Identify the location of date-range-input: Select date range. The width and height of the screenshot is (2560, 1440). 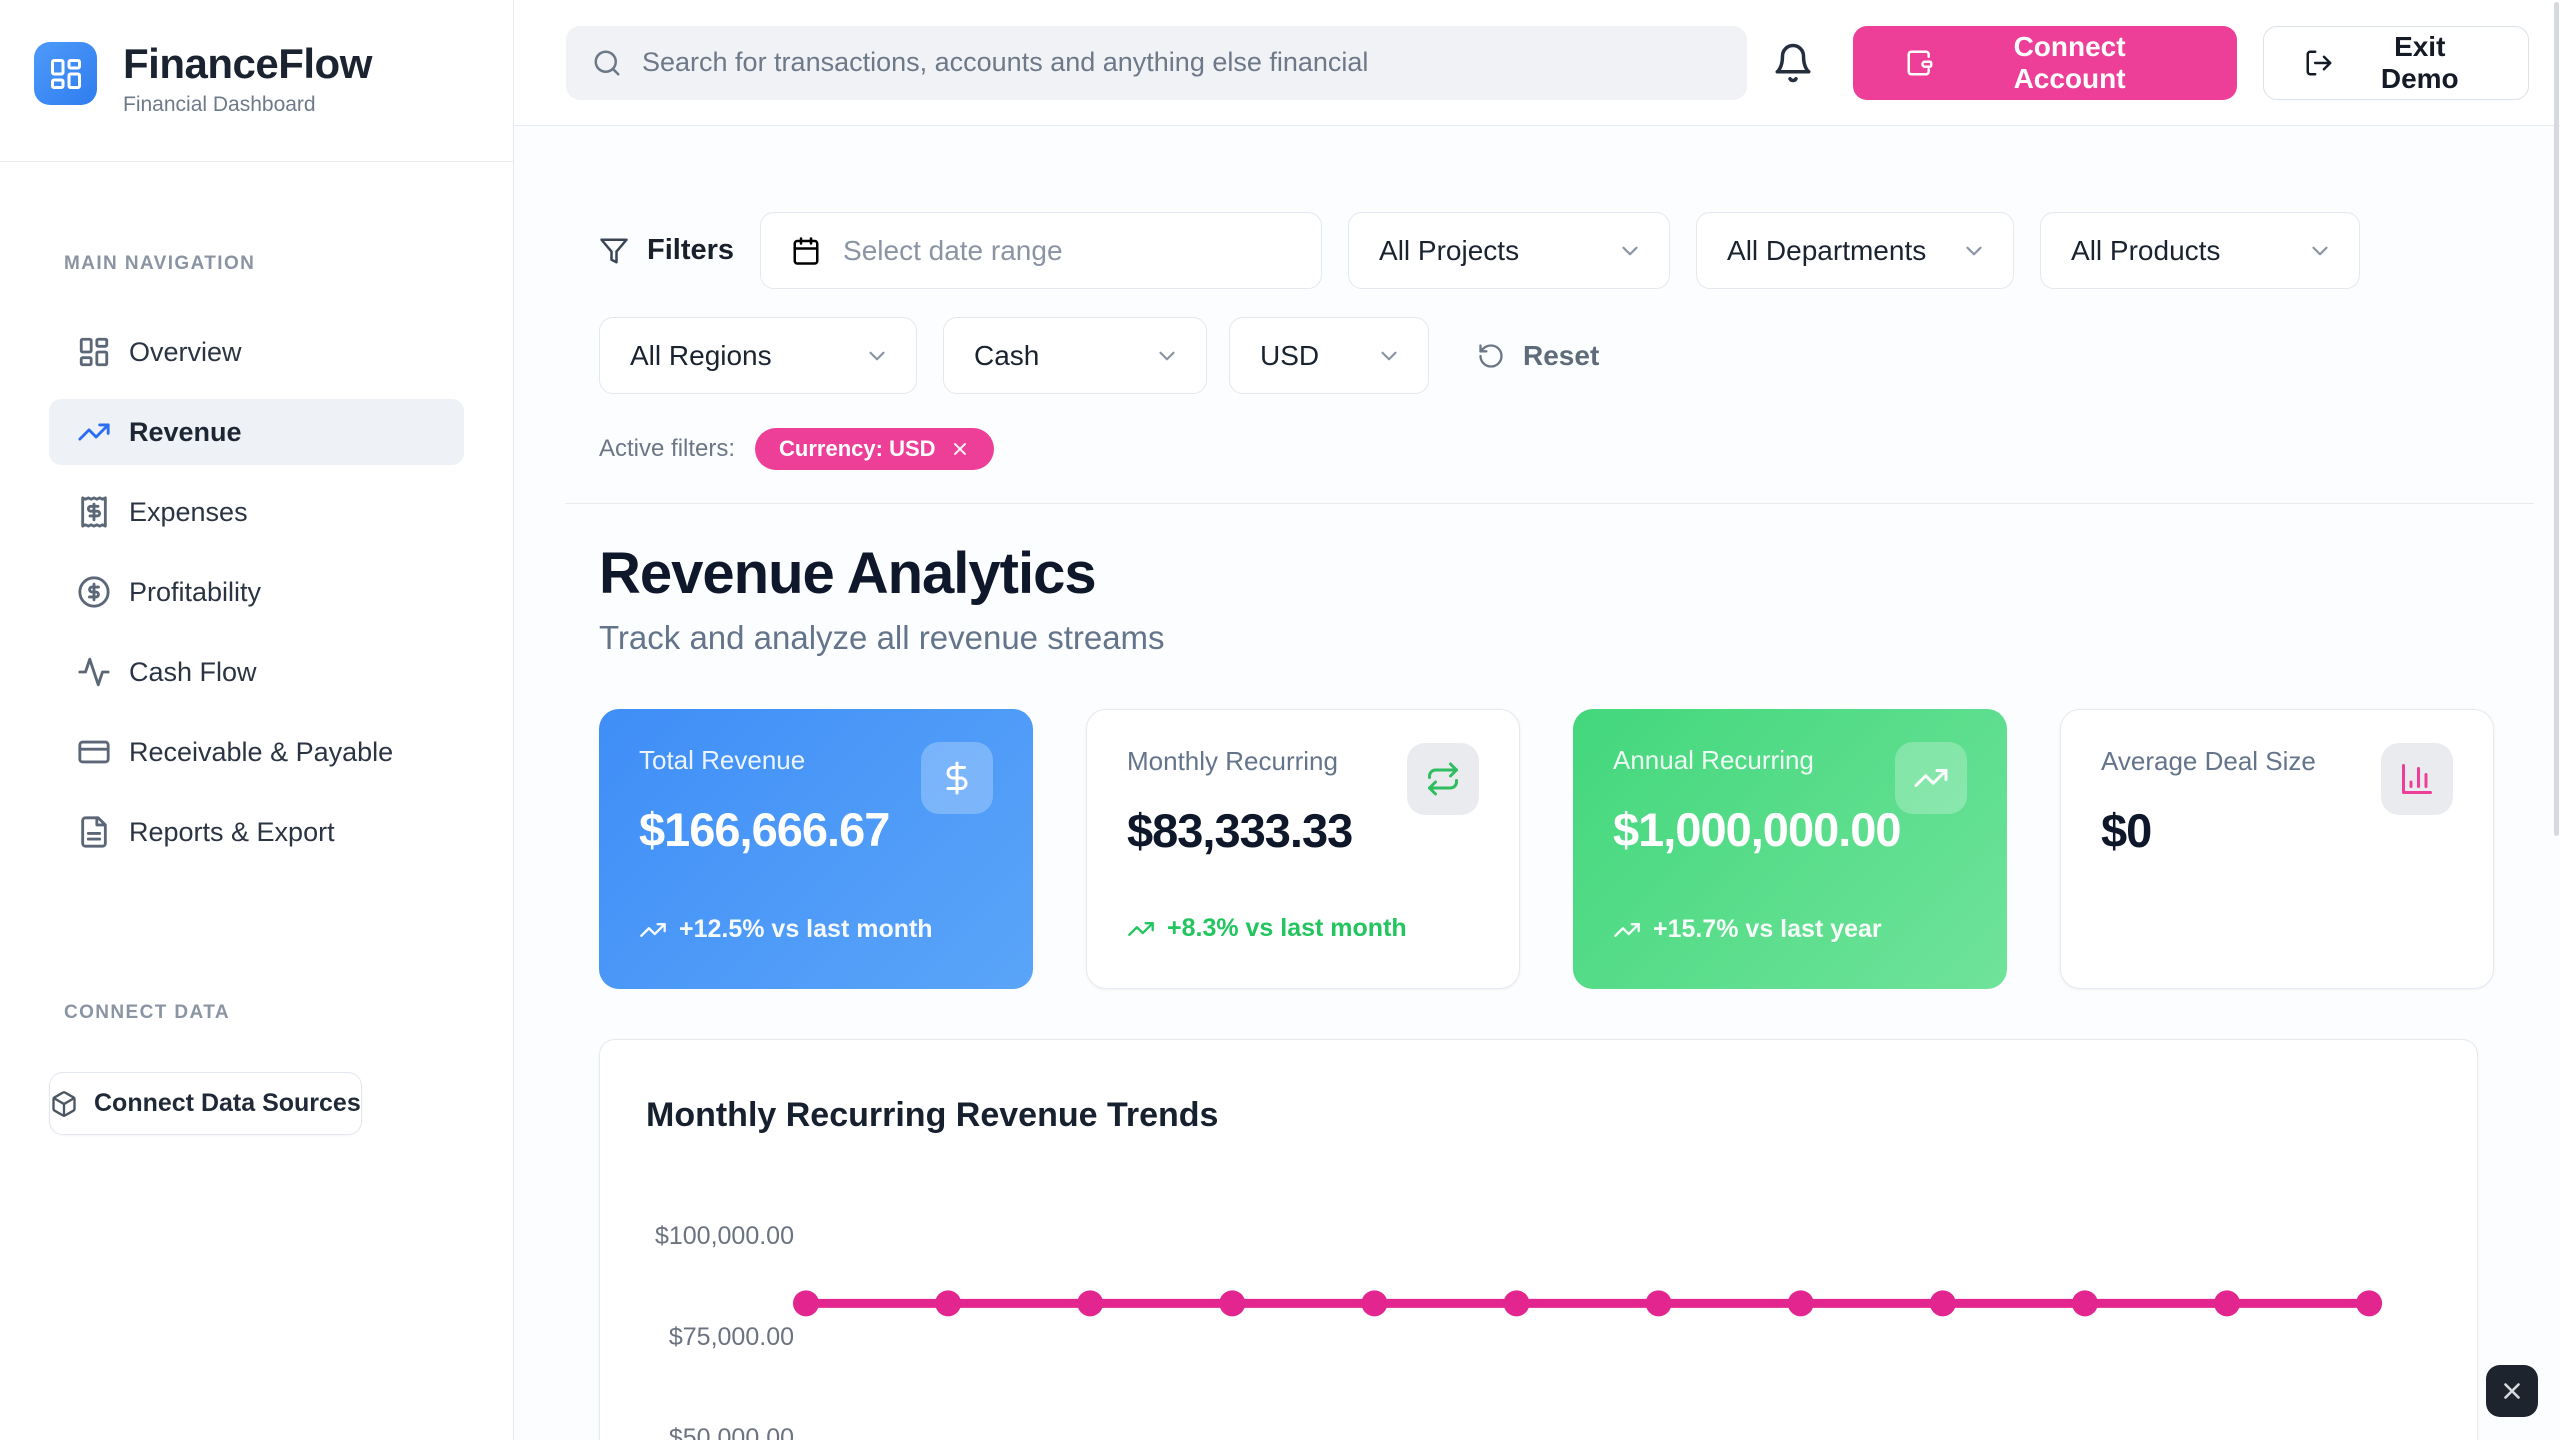
(1041, 250).